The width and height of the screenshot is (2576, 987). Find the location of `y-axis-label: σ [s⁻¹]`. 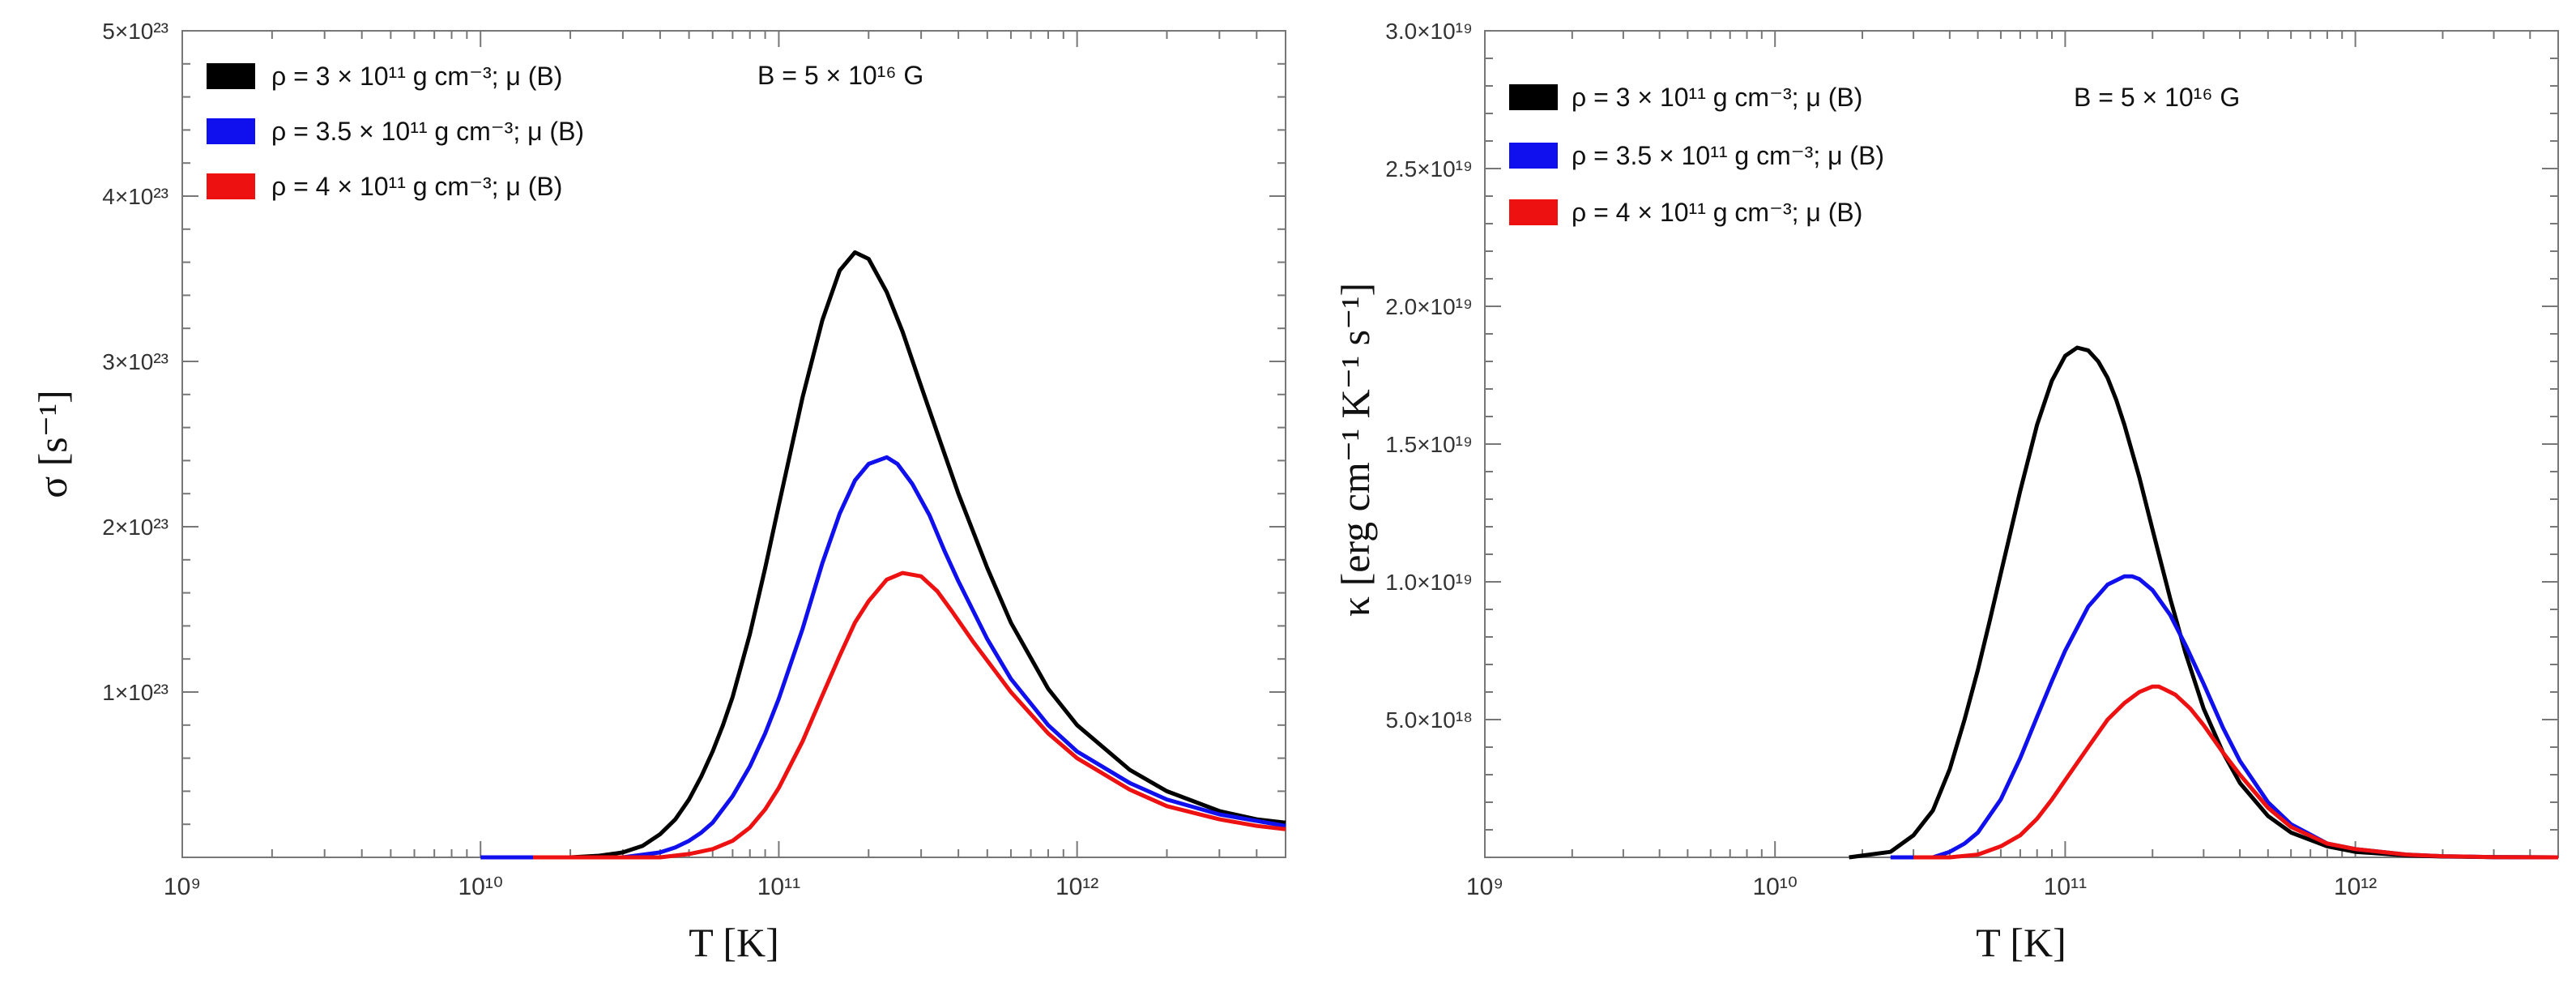

y-axis-label: σ [s⁻¹] is located at coordinates (53, 444).